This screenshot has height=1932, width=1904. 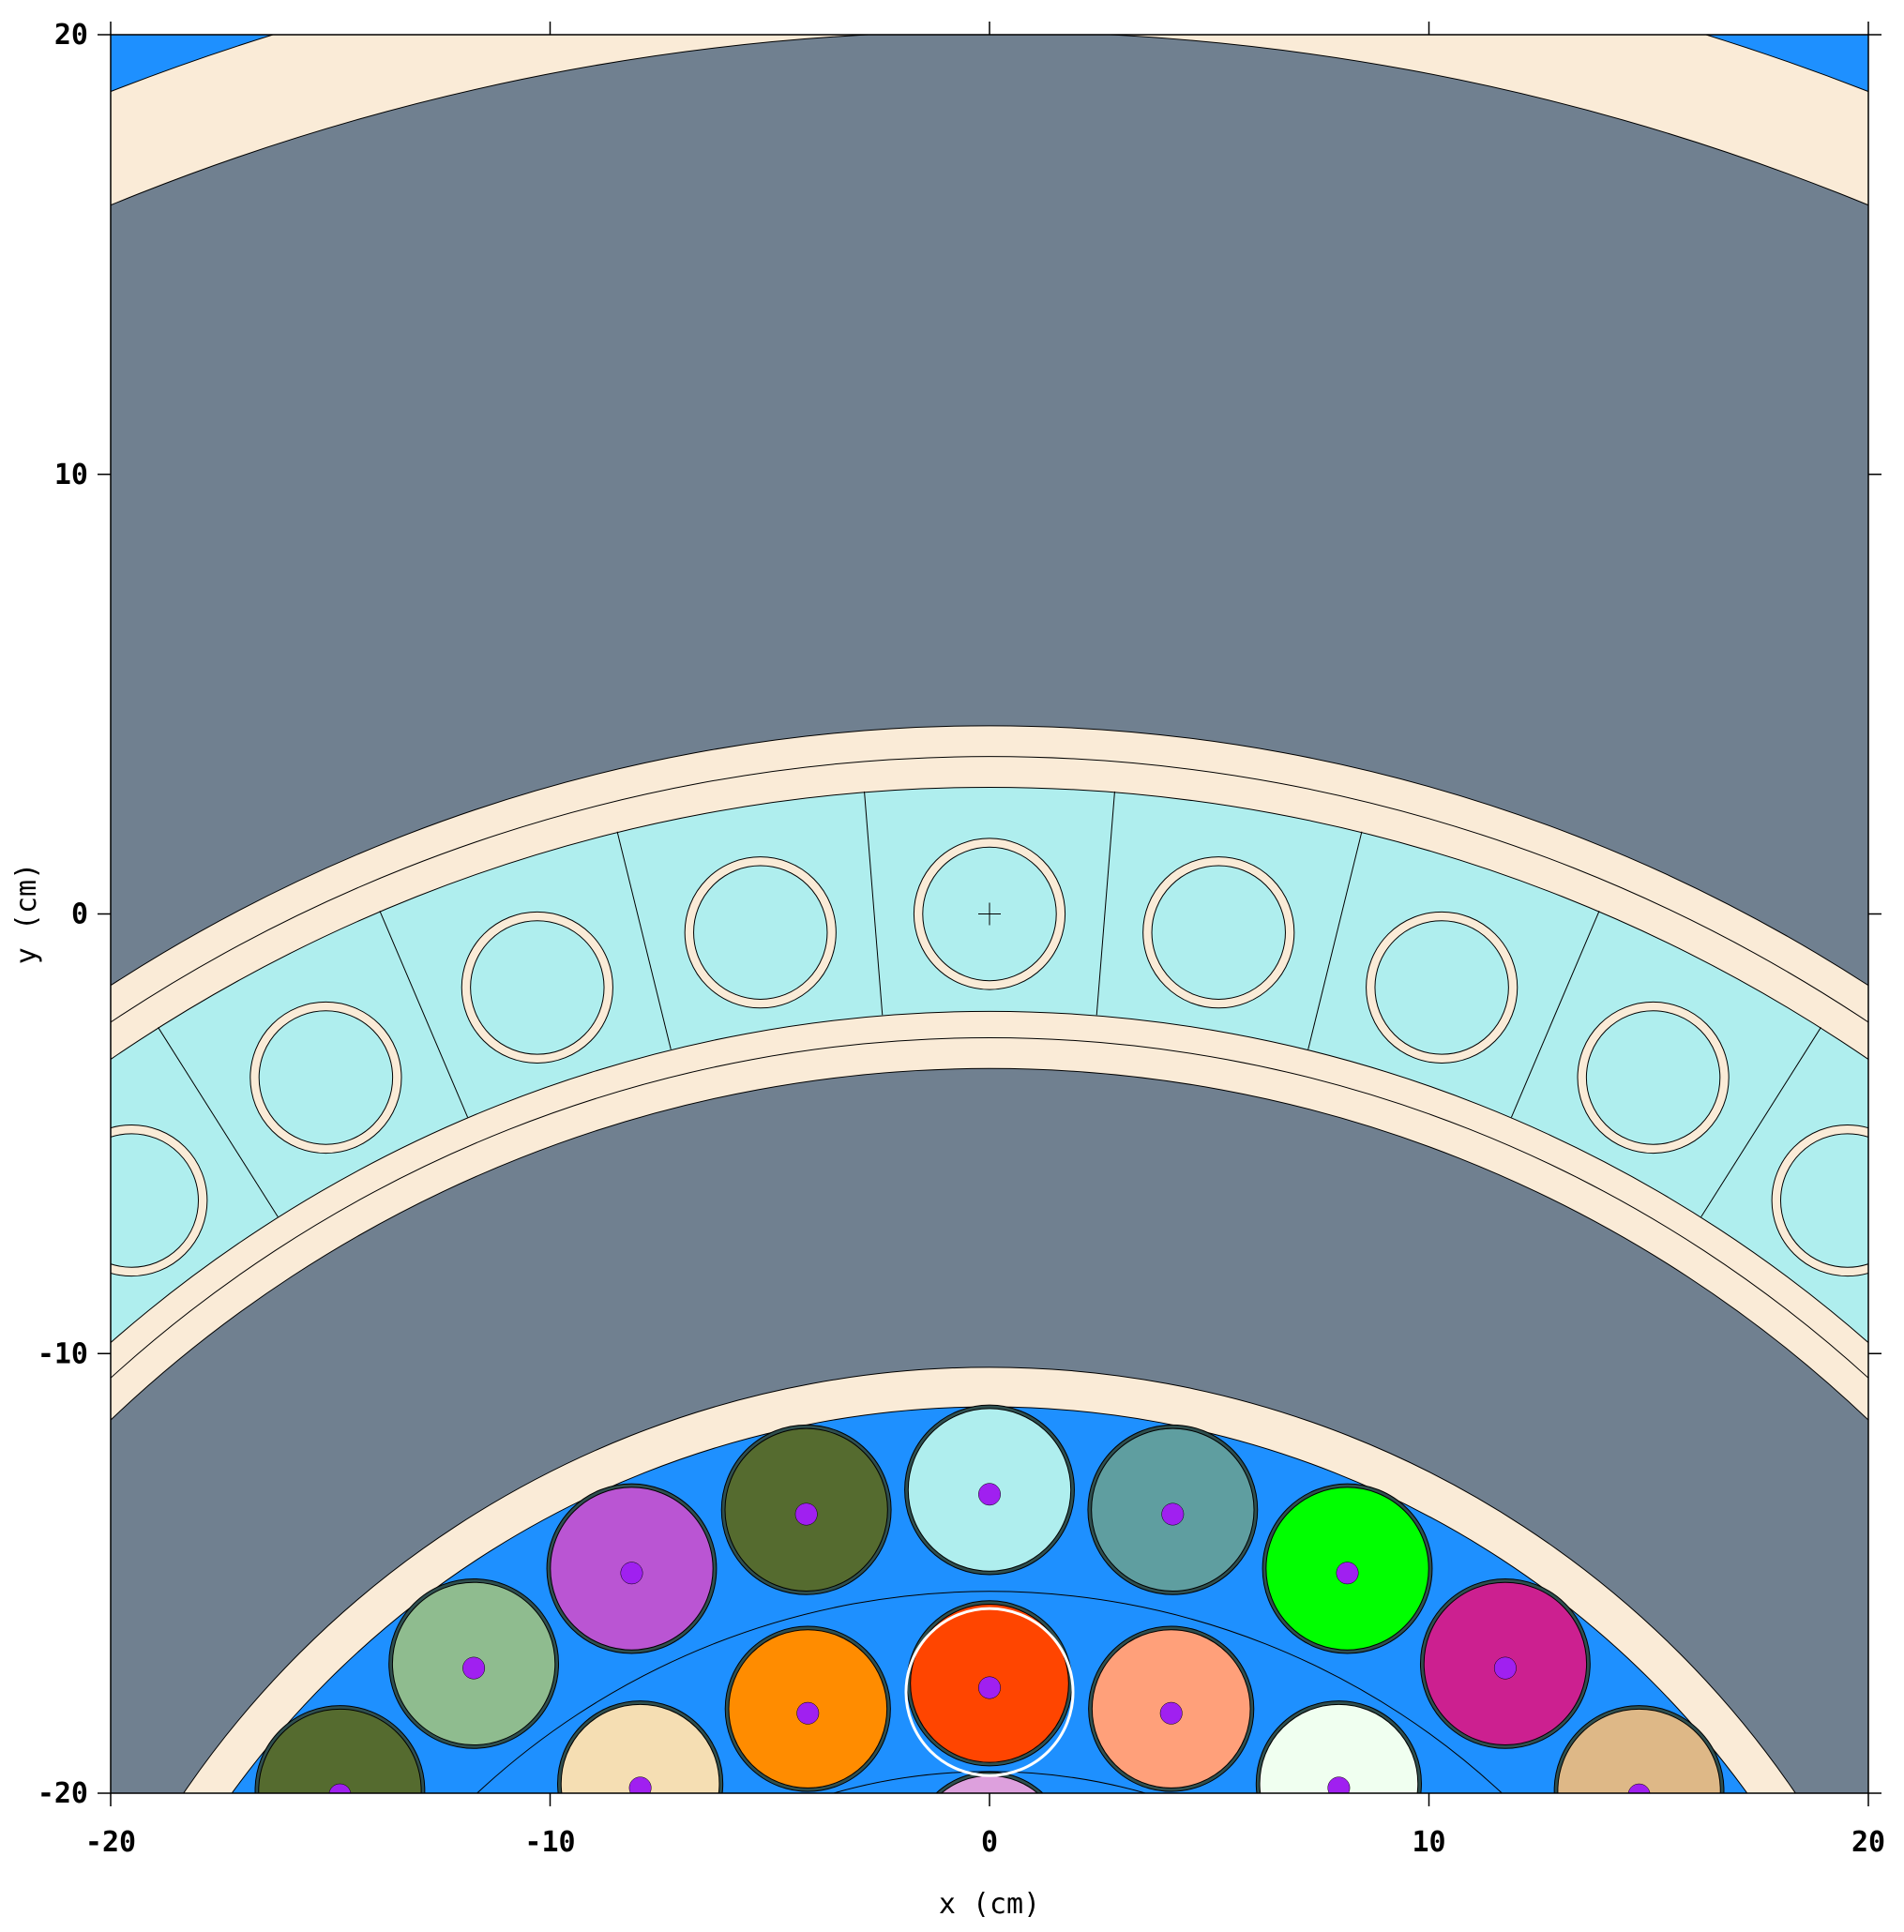 What do you see at coordinates (71, 475) in the screenshot?
I see `y-tick-label: 10` at bounding box center [71, 475].